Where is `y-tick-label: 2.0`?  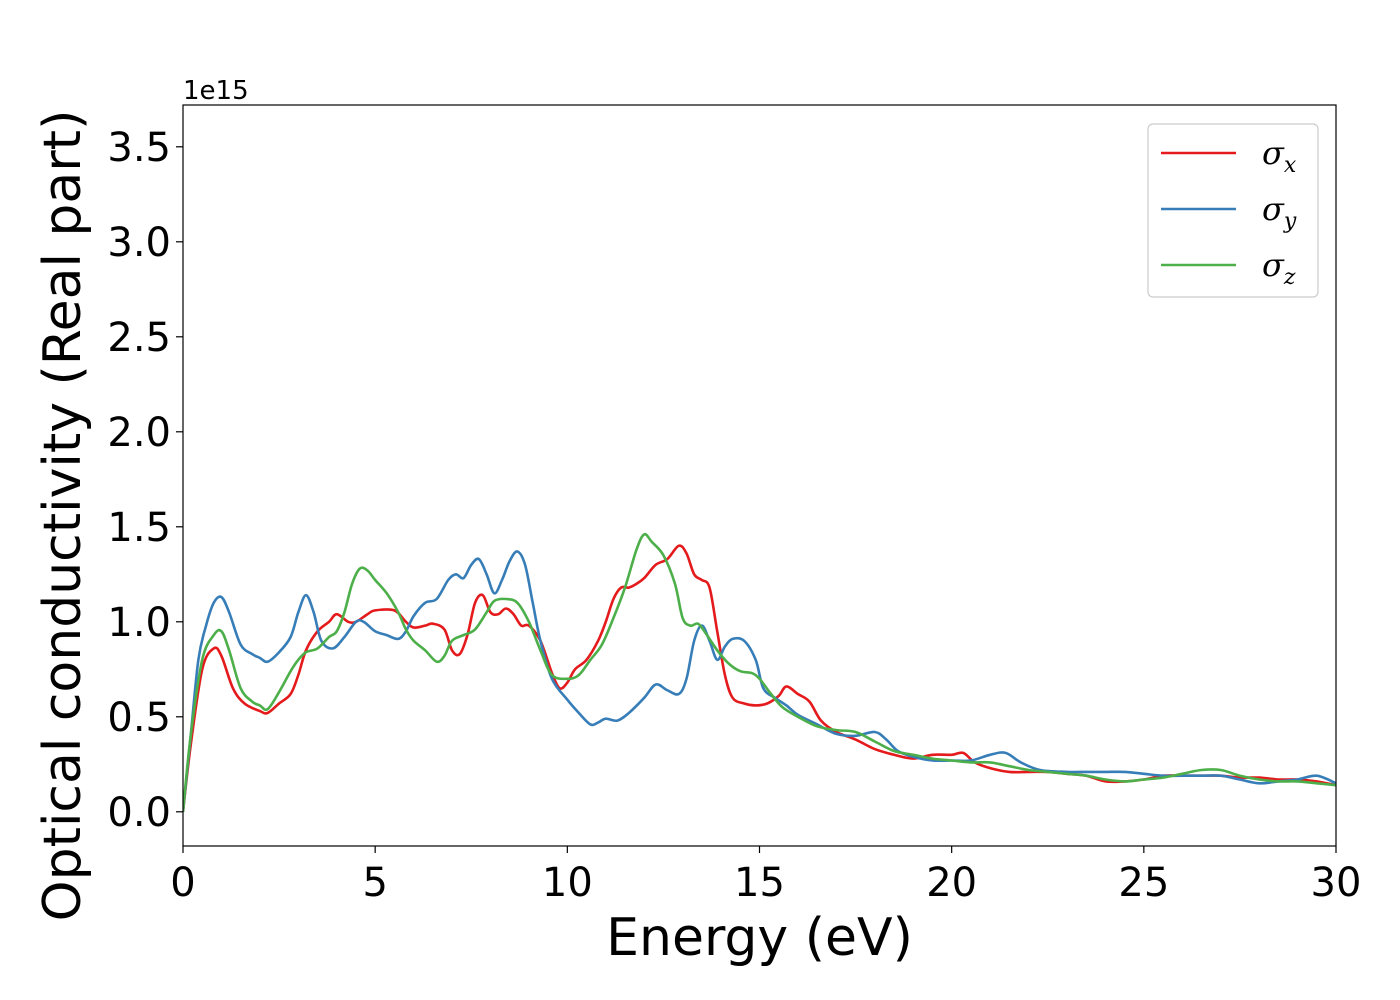 y-tick-label: 2.0 is located at coordinates (139, 433).